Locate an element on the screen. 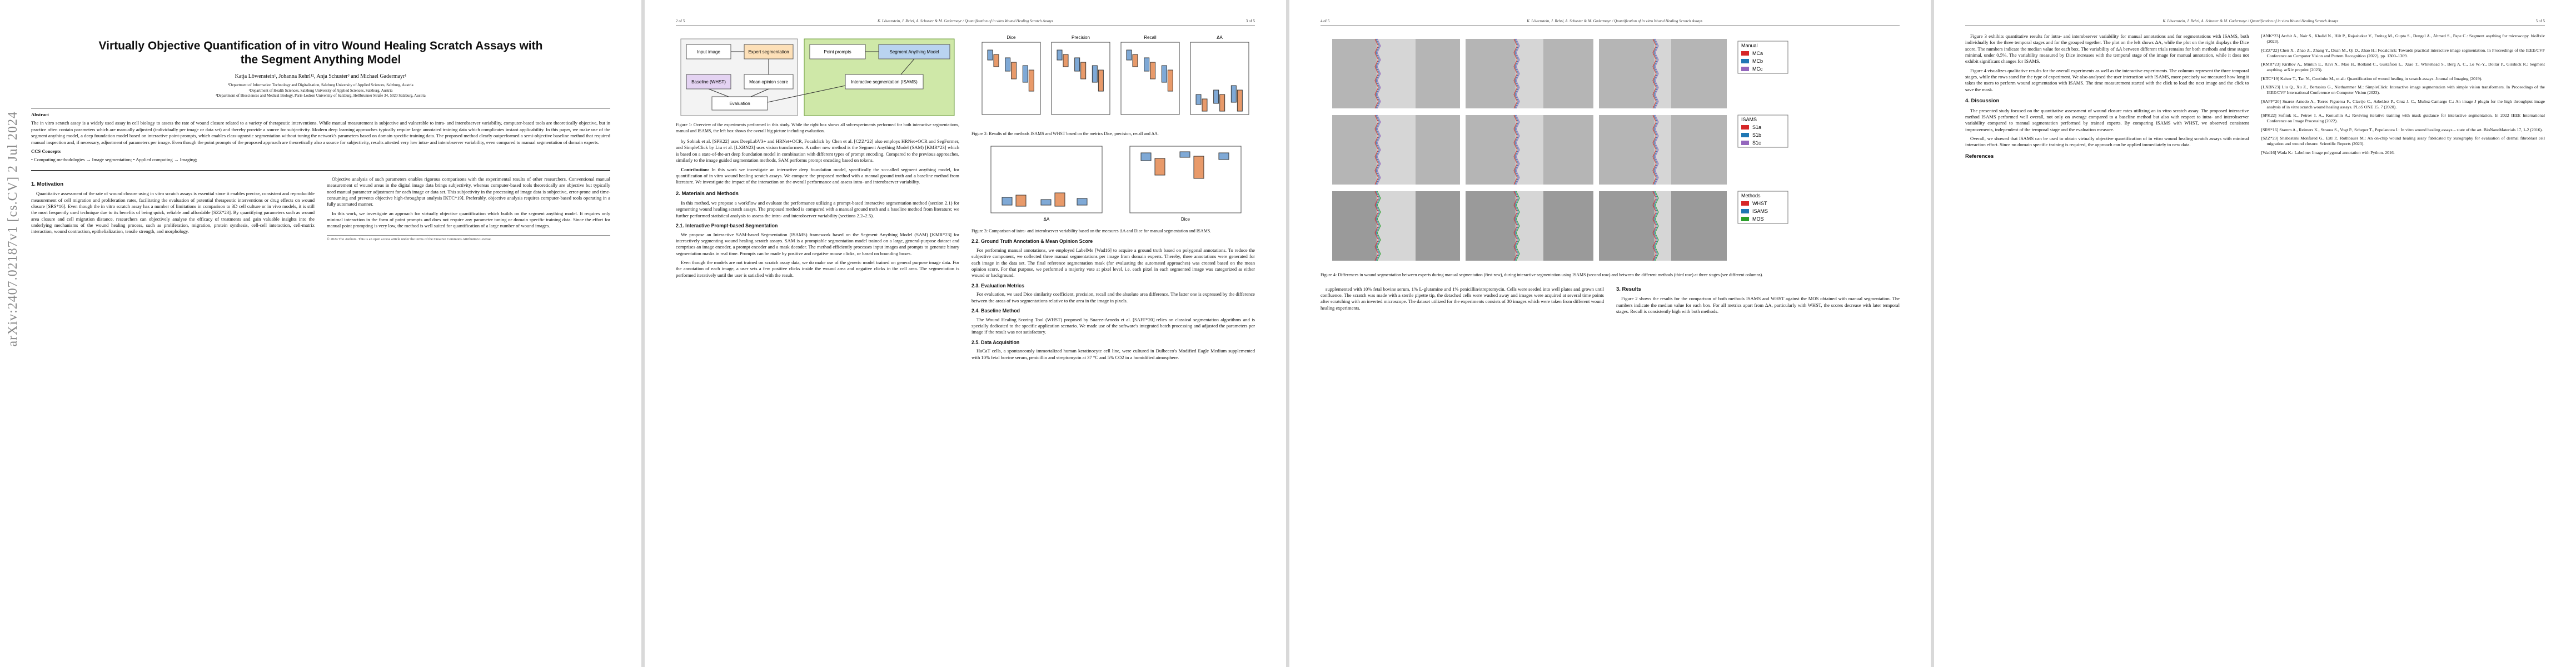 This screenshot has width=2576, height=667. node-label: Interactive segmentation (ISAMS) is located at coordinates (884, 81).